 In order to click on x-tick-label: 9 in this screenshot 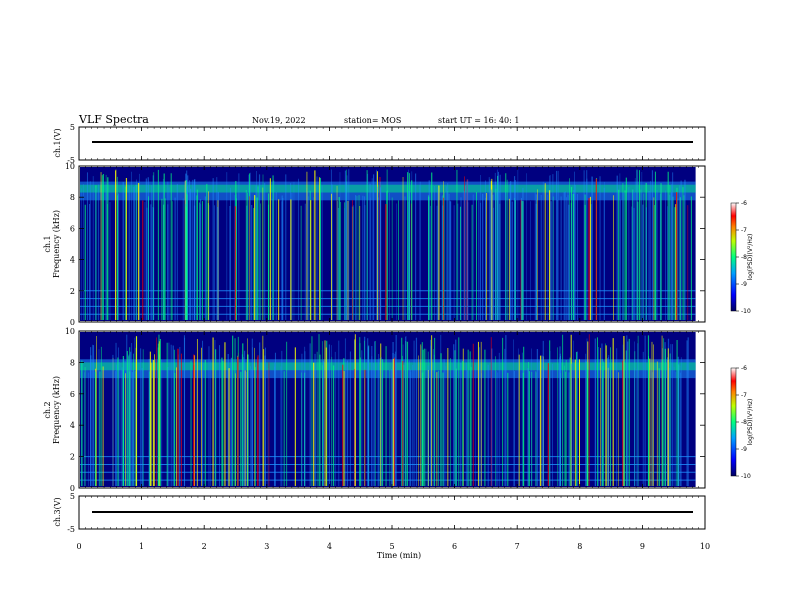, I will do `click(642, 546)`.